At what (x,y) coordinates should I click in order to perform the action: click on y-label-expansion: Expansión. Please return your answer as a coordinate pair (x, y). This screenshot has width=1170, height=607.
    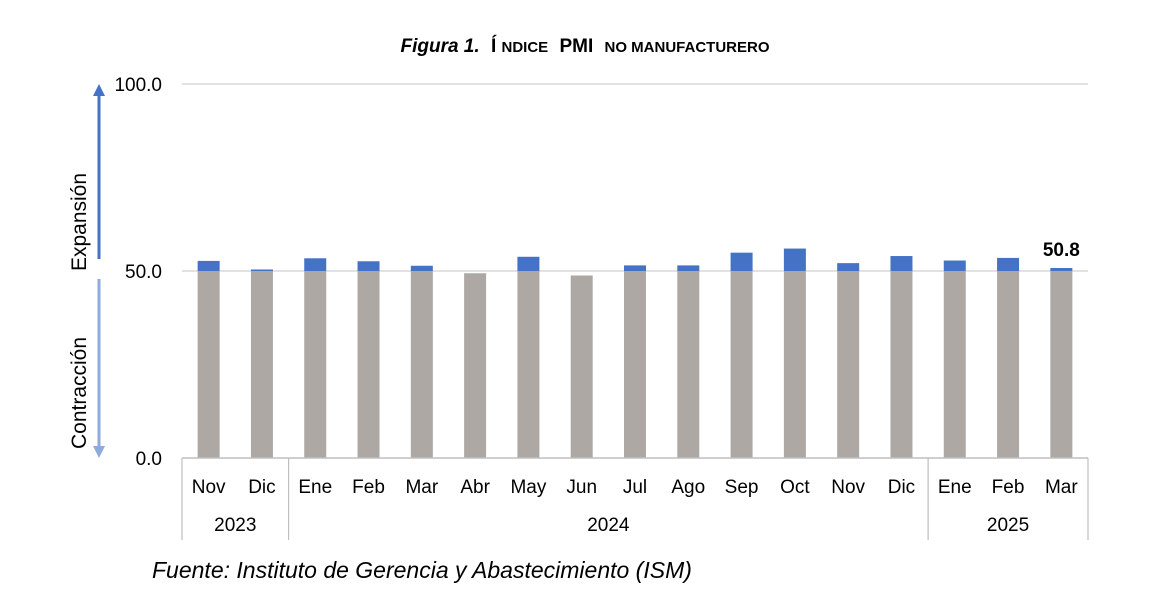
    Looking at the image, I should click on (79, 222).